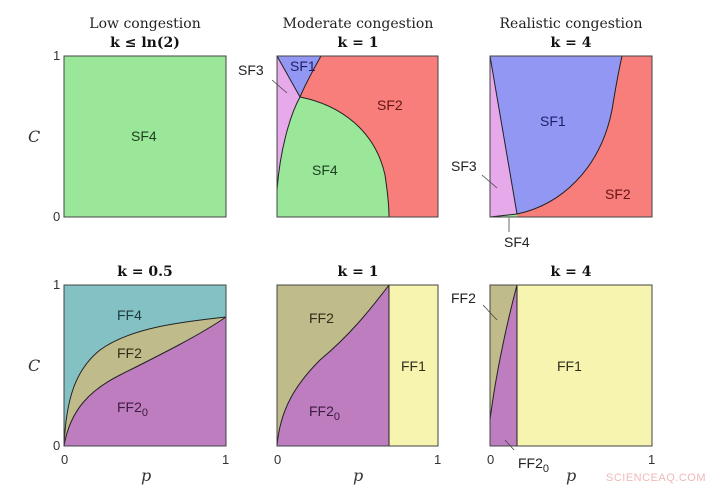 This screenshot has width=720, height=492. What do you see at coordinates (390, 105) in the screenshot?
I see `label-SF2-p2: SF2` at bounding box center [390, 105].